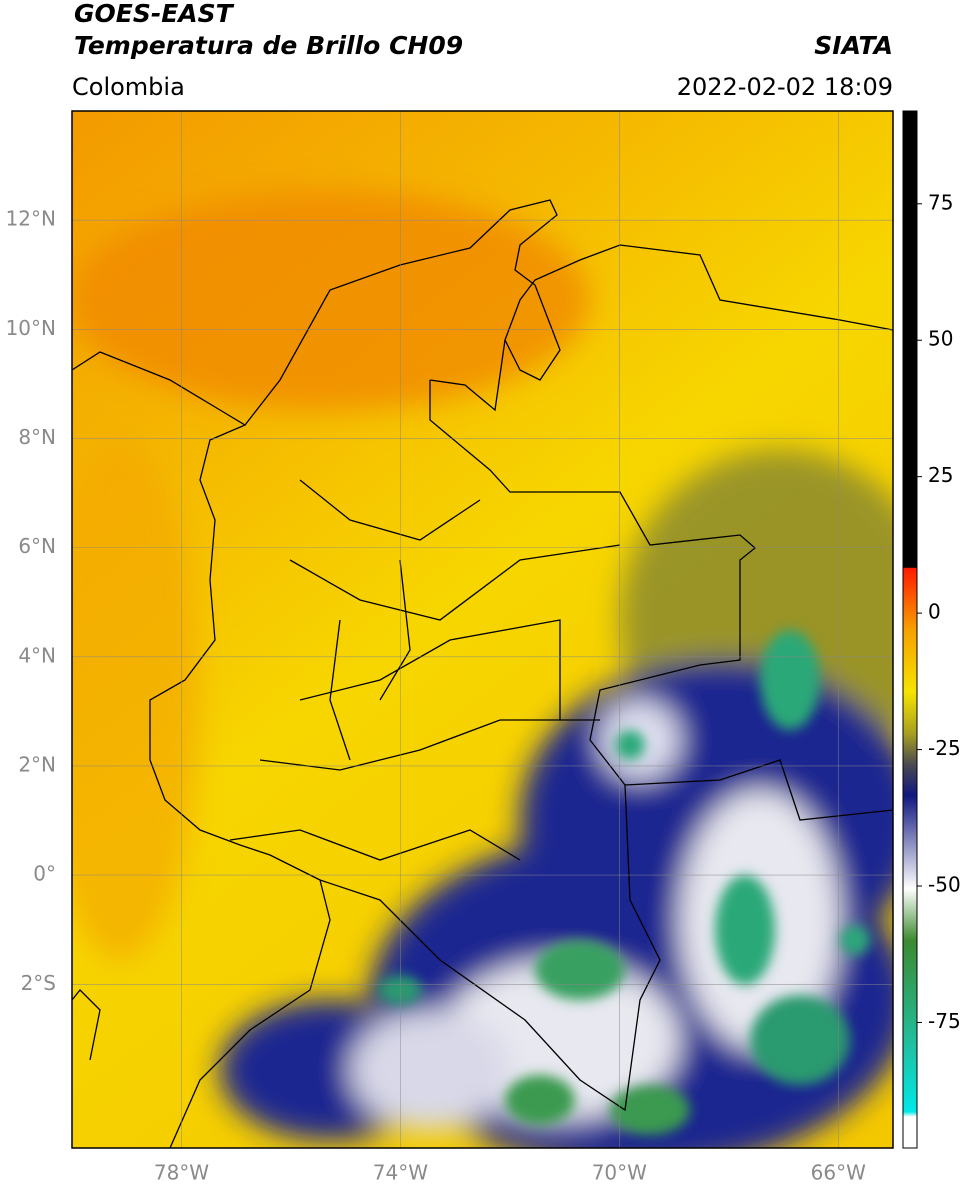 The height and width of the screenshot is (1190, 966). Describe the element at coordinates (38, 983) in the screenshot. I see `lat-tick-label: 2°S` at that location.